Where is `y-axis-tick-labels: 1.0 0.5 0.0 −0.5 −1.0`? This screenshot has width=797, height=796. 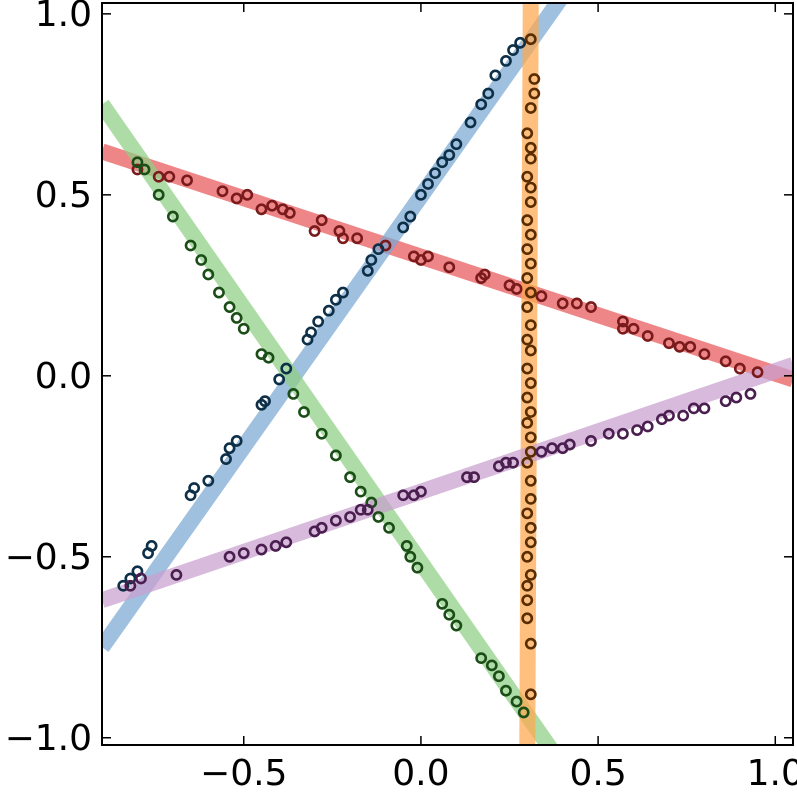
y-axis-tick-labels: 1.0 0.5 0.0 −0.5 −1.0 is located at coordinates (48, 379).